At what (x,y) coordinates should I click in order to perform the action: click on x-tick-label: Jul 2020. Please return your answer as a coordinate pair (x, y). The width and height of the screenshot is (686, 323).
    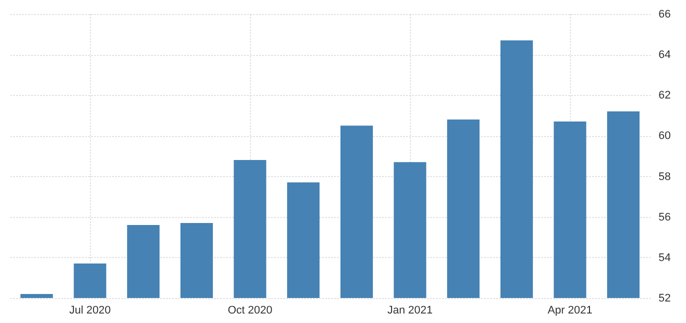
    Looking at the image, I should click on (90, 310).